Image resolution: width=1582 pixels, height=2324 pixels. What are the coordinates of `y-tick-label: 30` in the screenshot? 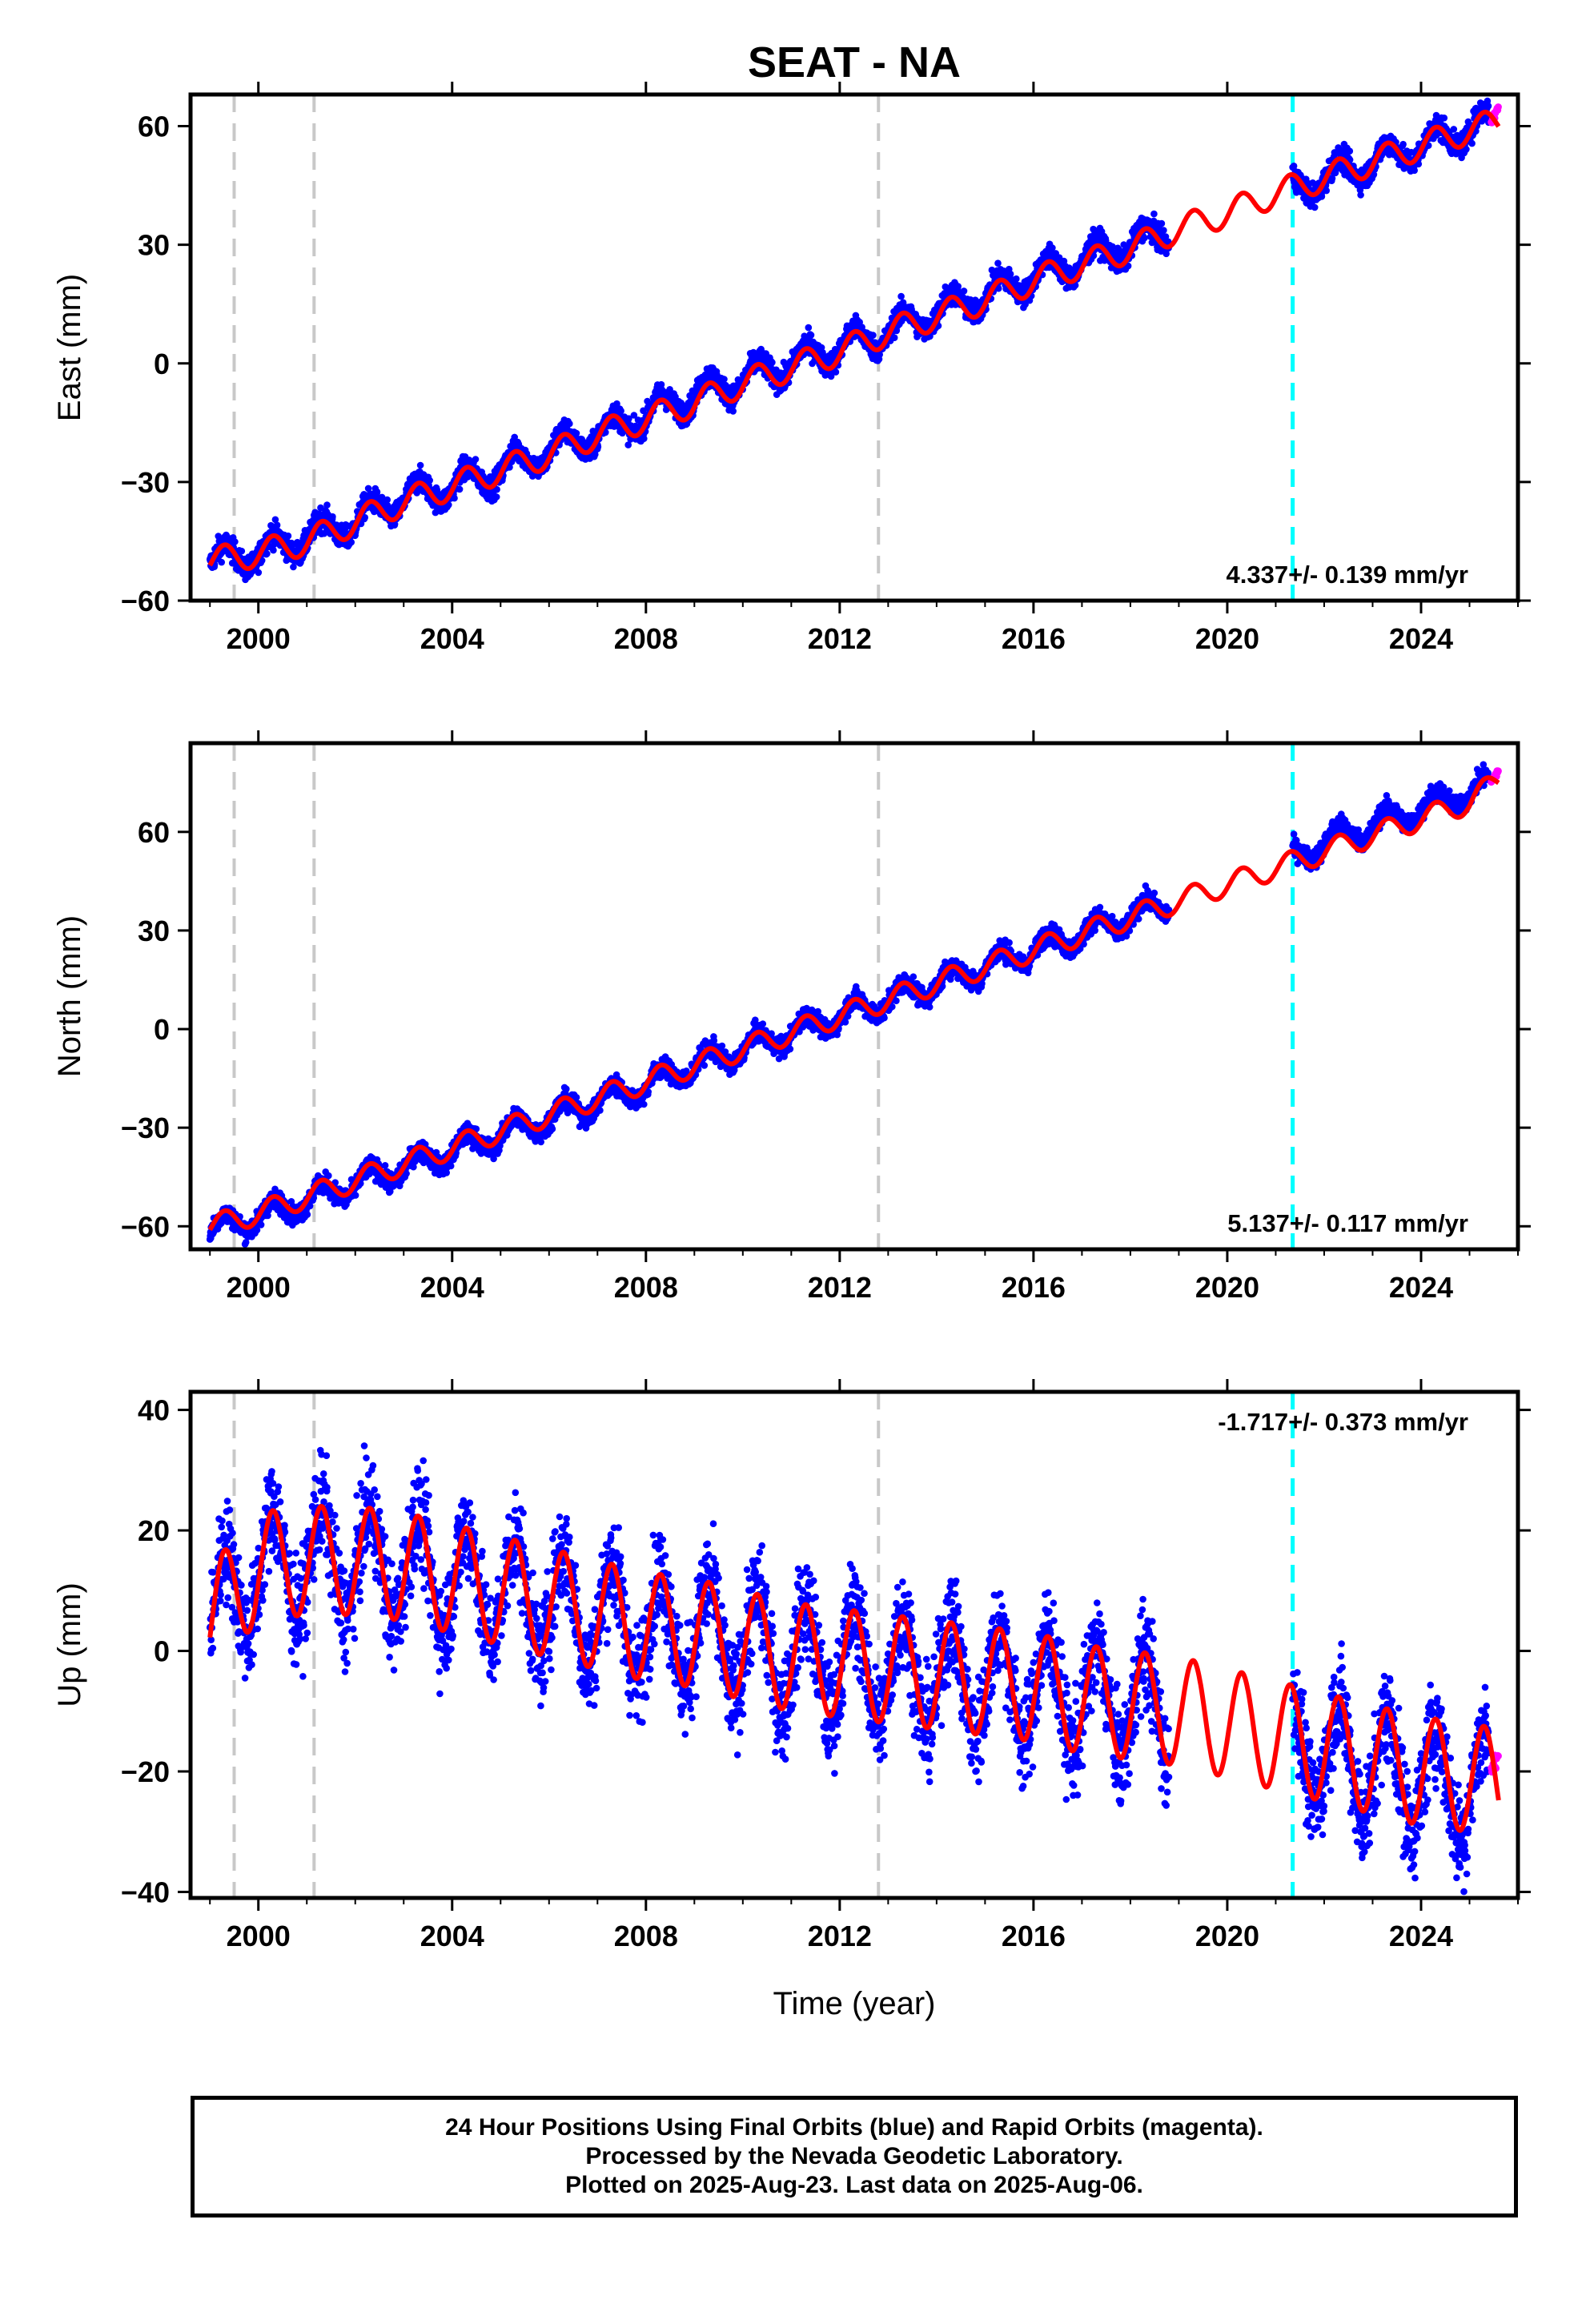 It's located at (154, 245).